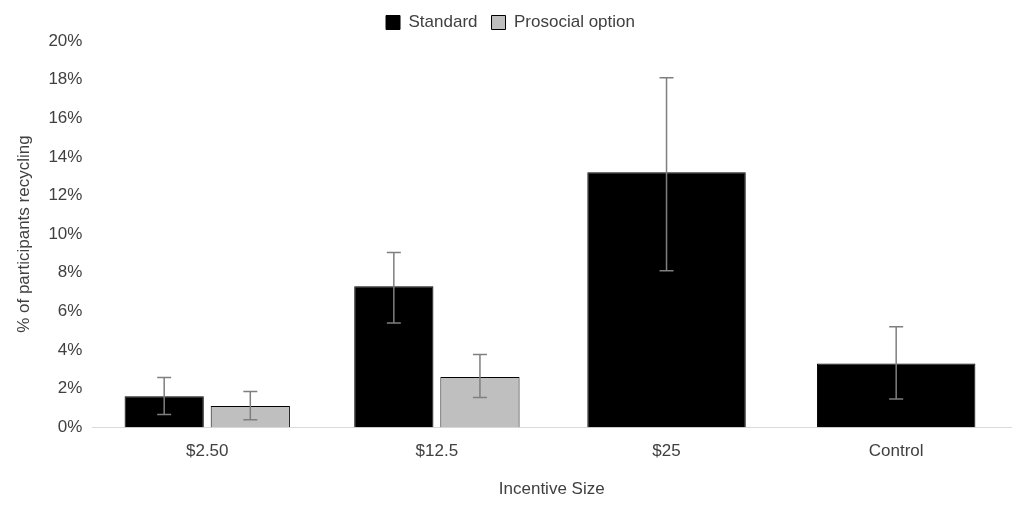 The width and height of the screenshot is (1021, 512). Describe the element at coordinates (70, 349) in the screenshot. I see `y-tick-label: 4%` at that location.